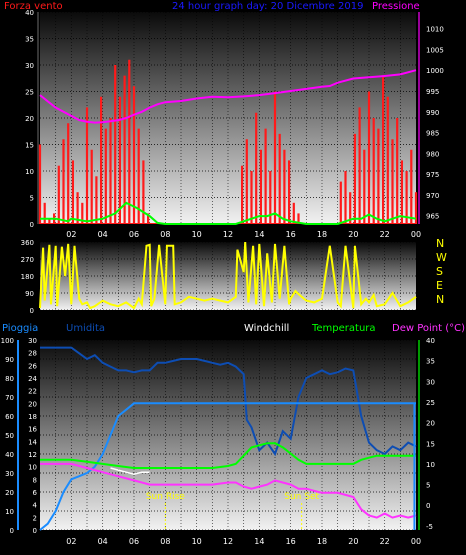 The image size is (466, 555). Describe the element at coordinates (32, 225) in the screenshot. I see `y-tick-label-wind: 0` at that location.